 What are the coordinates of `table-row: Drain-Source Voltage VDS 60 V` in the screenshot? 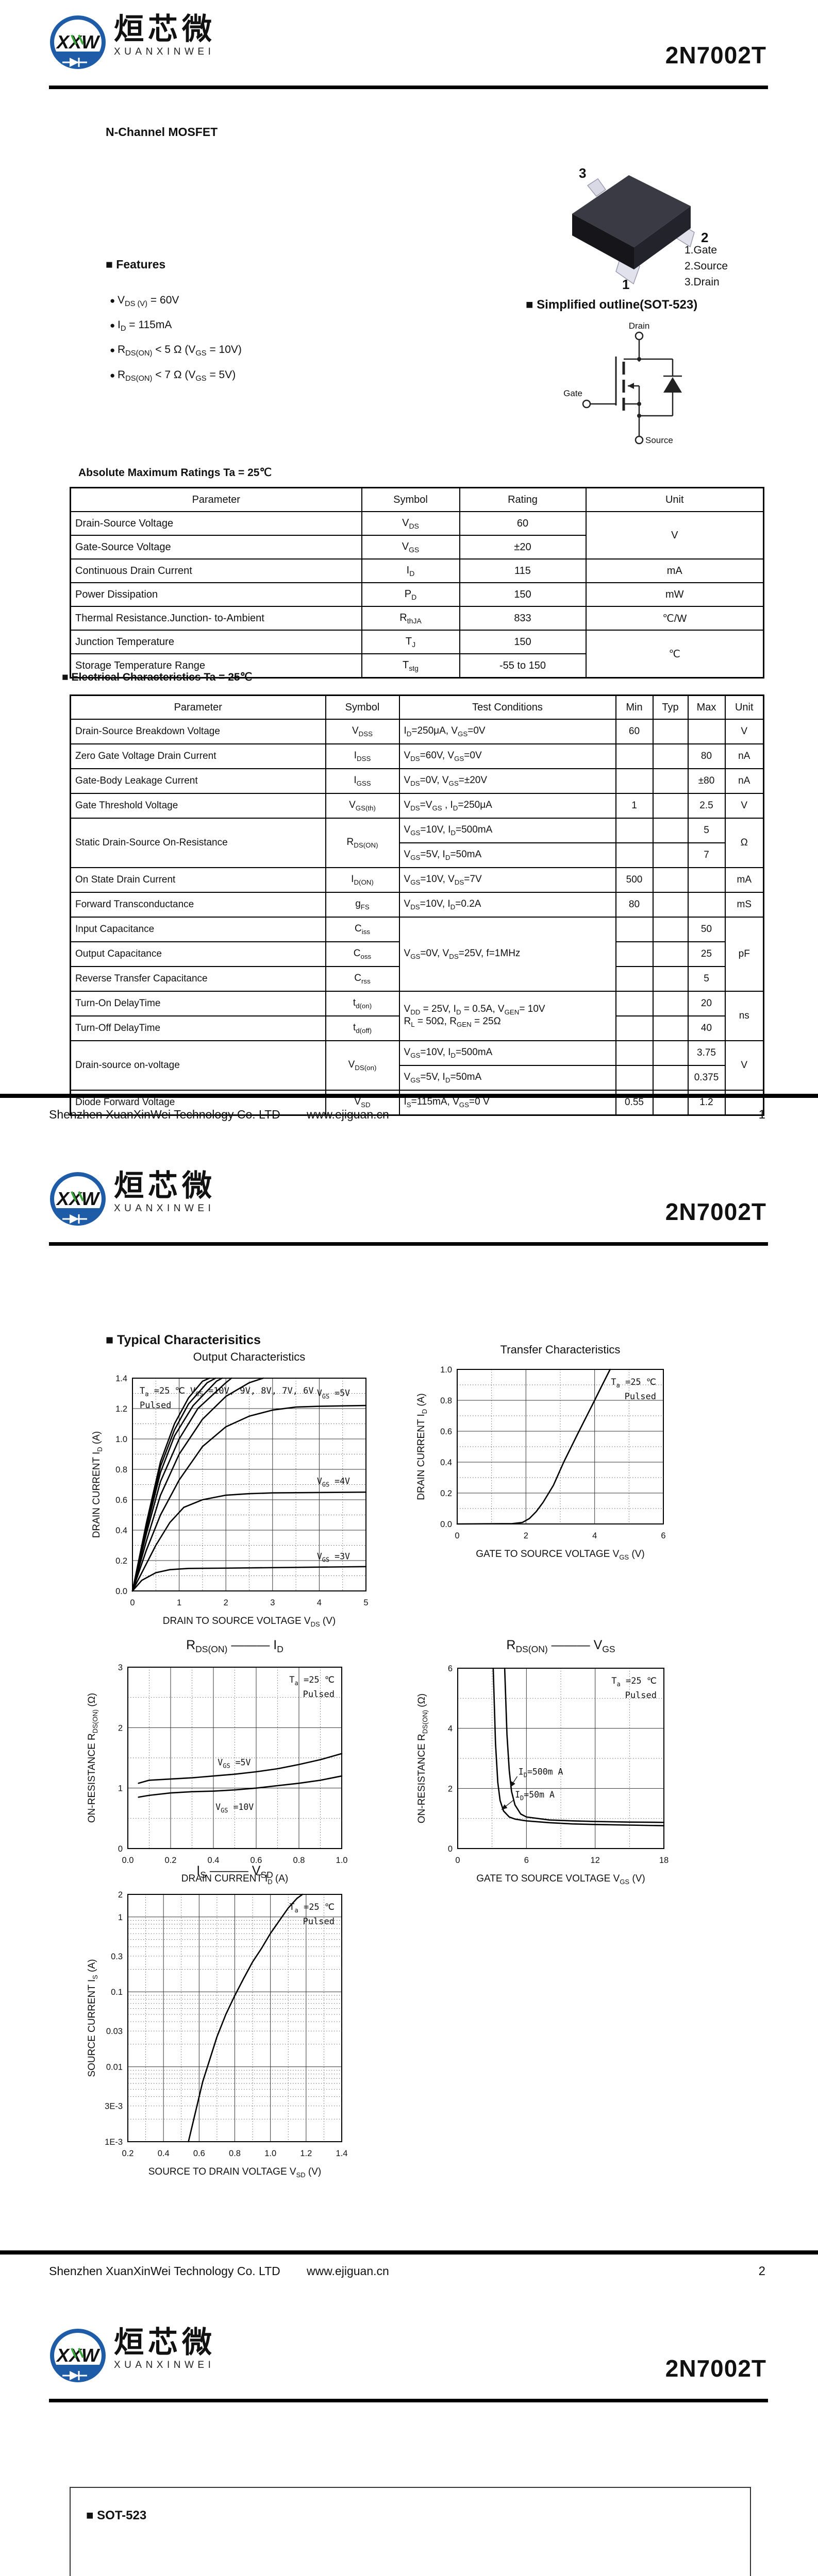 It's located at (417, 535).